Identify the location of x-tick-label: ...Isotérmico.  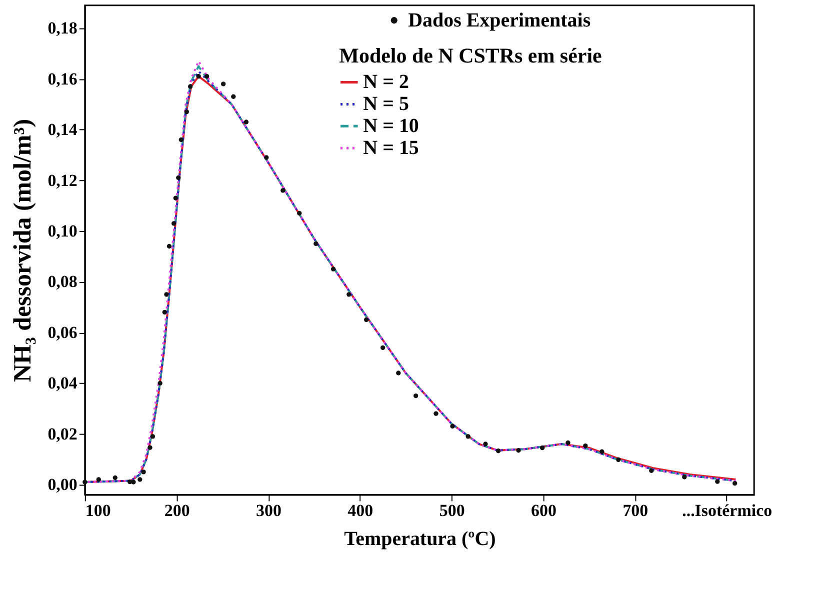
(727, 510).